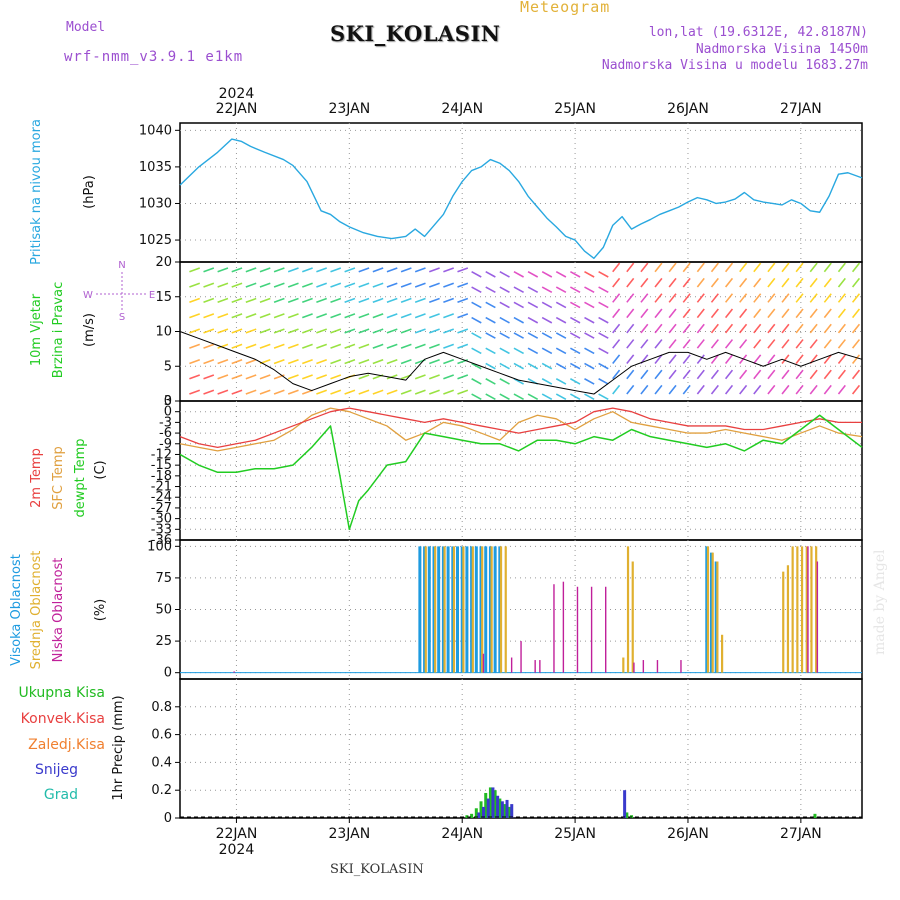 The width and height of the screenshot is (900, 900). What do you see at coordinates (56, 770) in the screenshot?
I see `precip-legend-item: Snijeg` at bounding box center [56, 770].